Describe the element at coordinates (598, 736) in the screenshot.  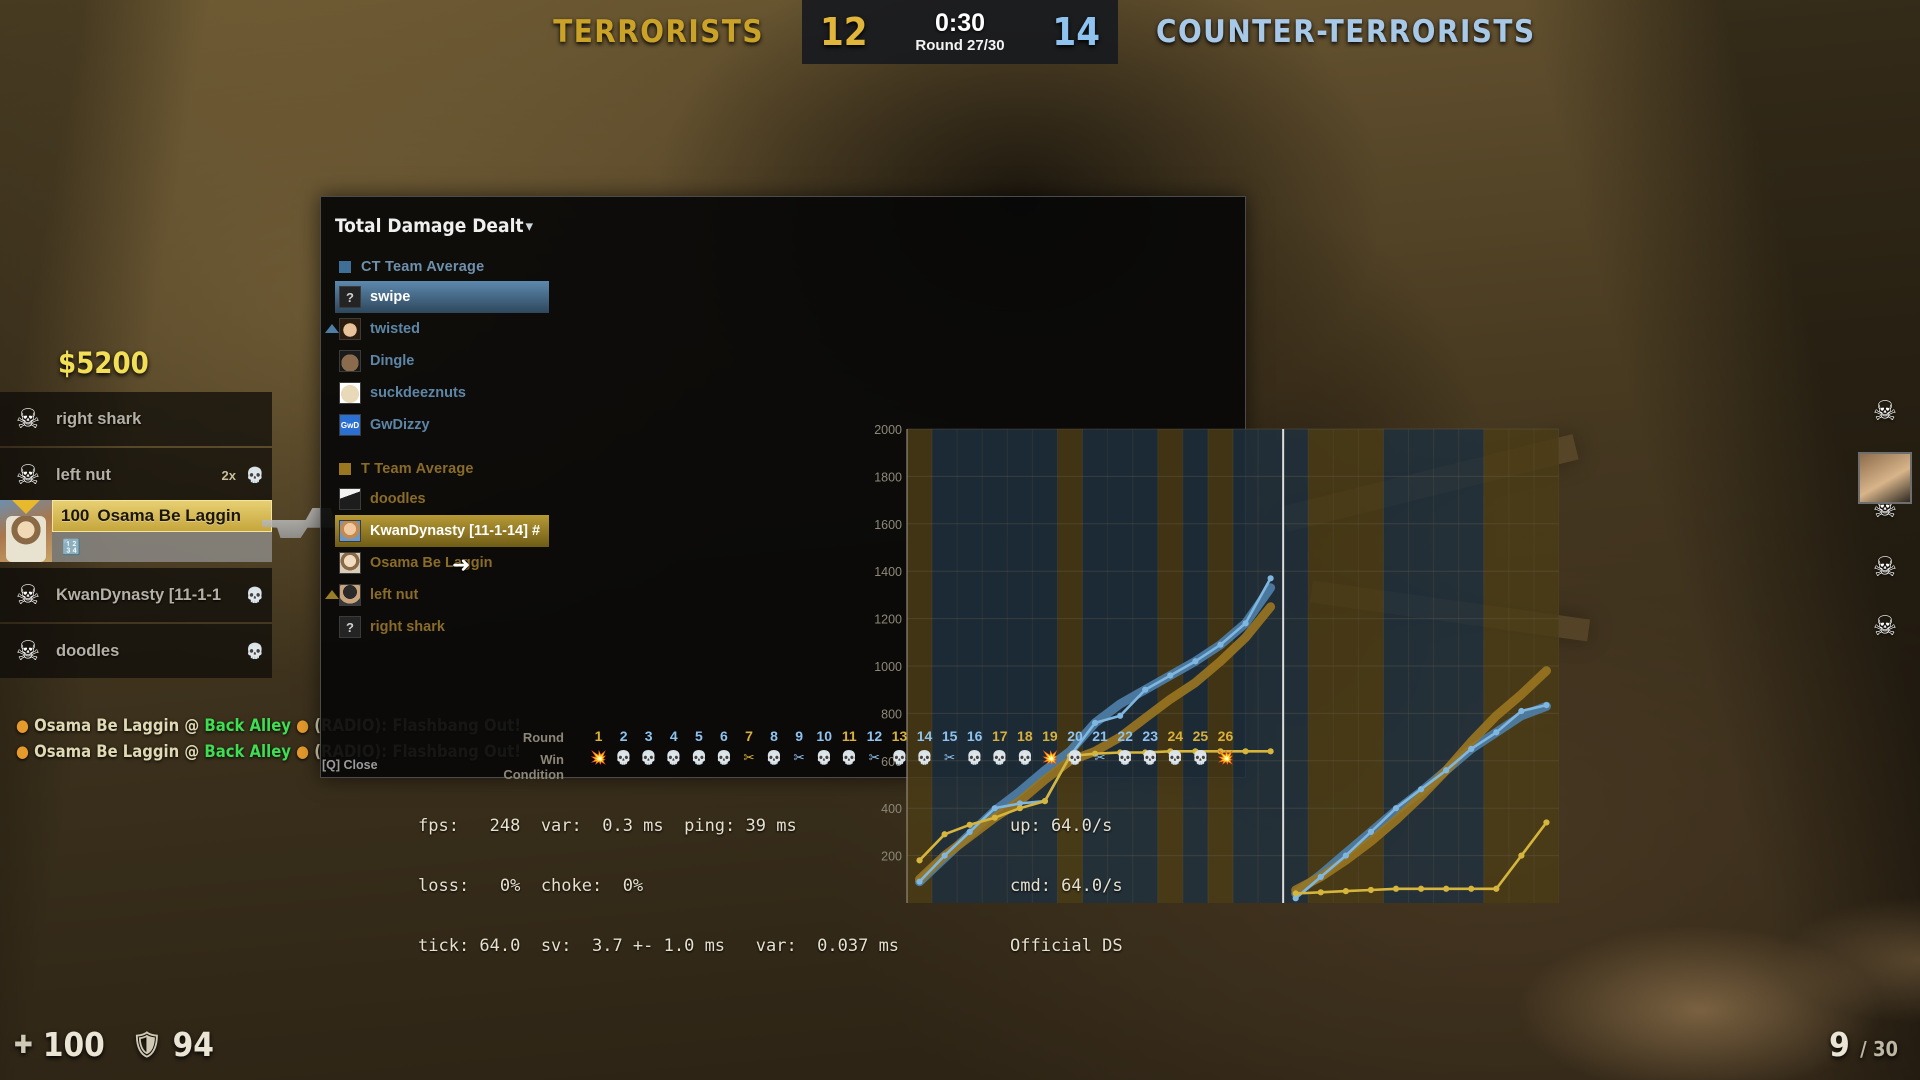
I see `round-number-label: 1` at that location.